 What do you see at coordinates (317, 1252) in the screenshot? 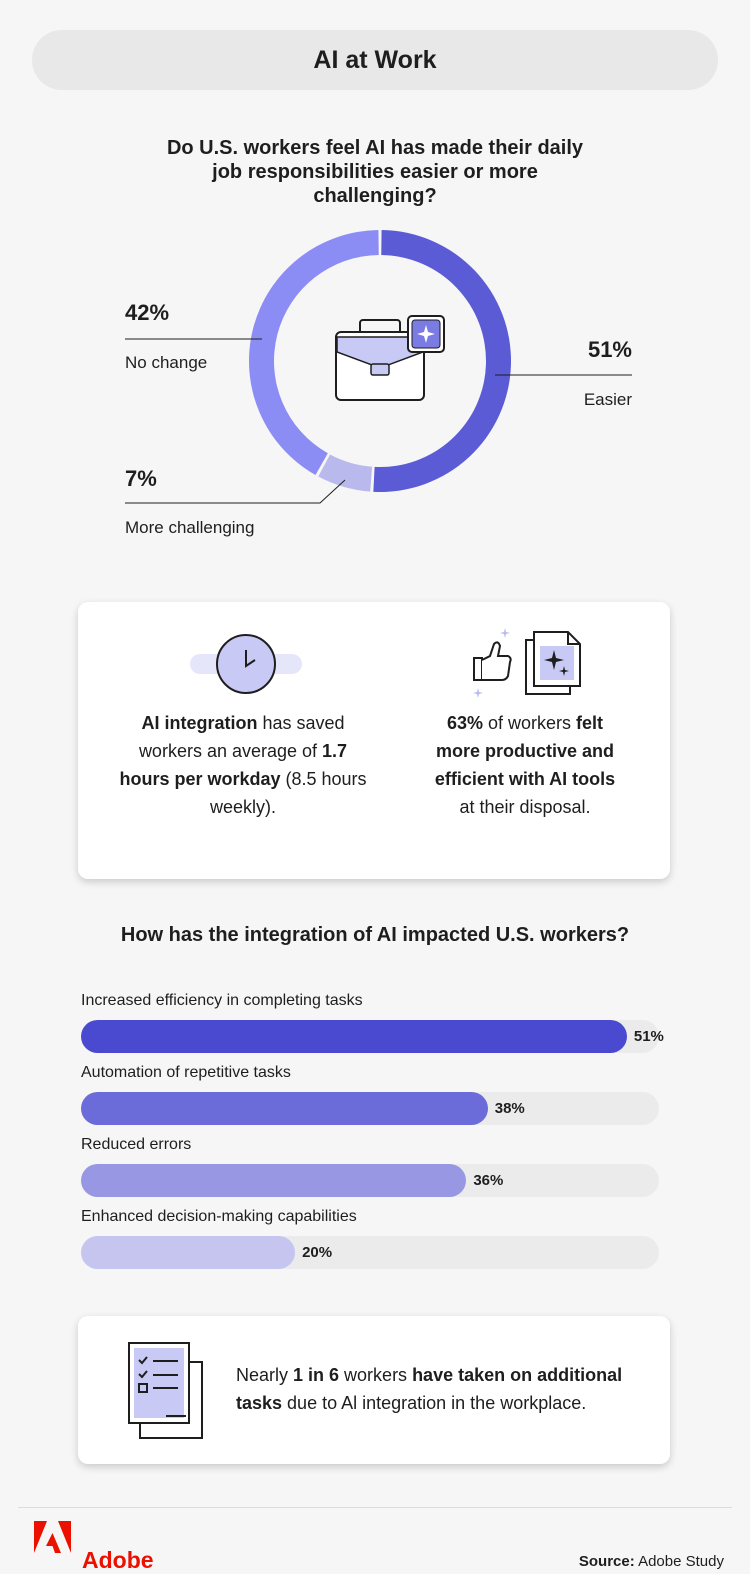
I see `bar-value-label: 20%` at bounding box center [317, 1252].